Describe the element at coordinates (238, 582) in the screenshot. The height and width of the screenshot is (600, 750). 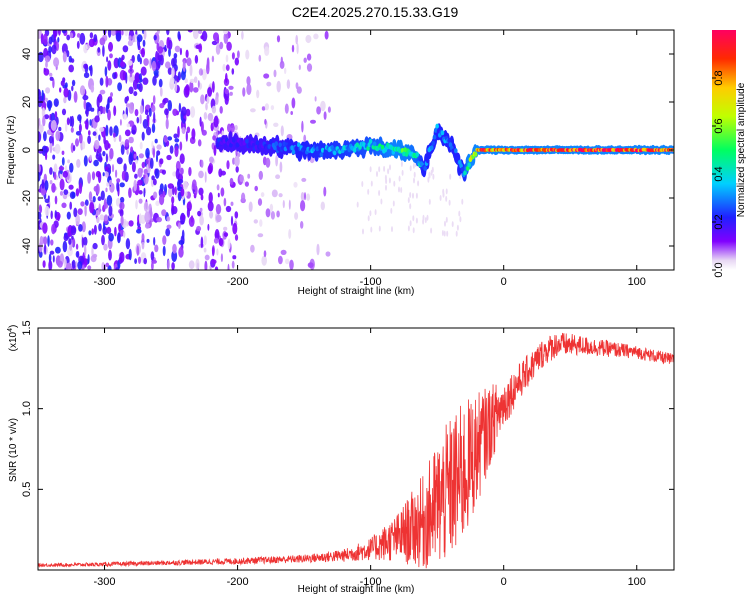
I see `snr-x-tick-label: -200` at that location.